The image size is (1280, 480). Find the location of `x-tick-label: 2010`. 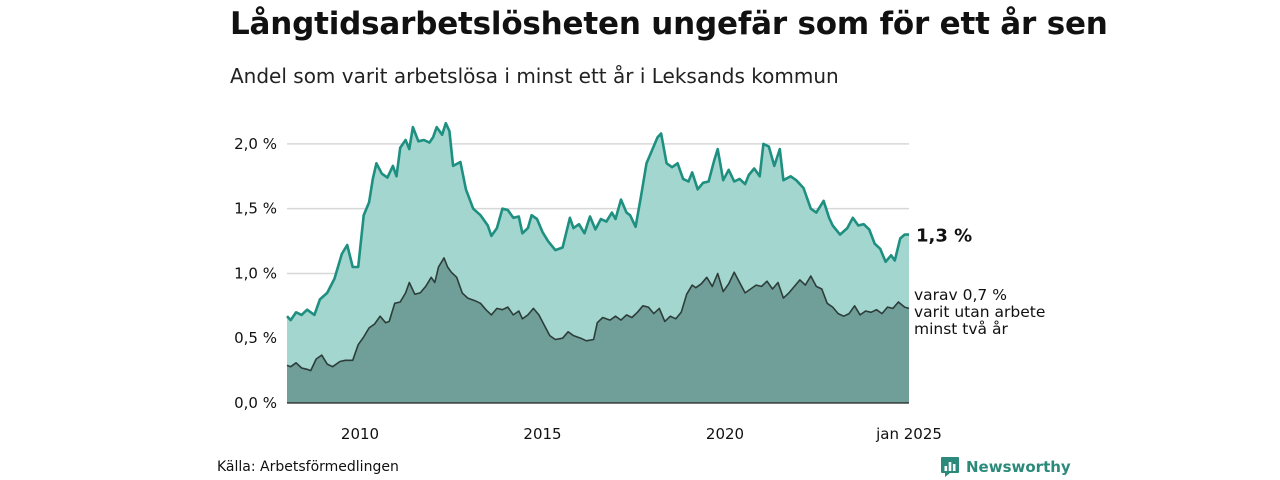

x-tick-label: 2010 is located at coordinates (360, 434).